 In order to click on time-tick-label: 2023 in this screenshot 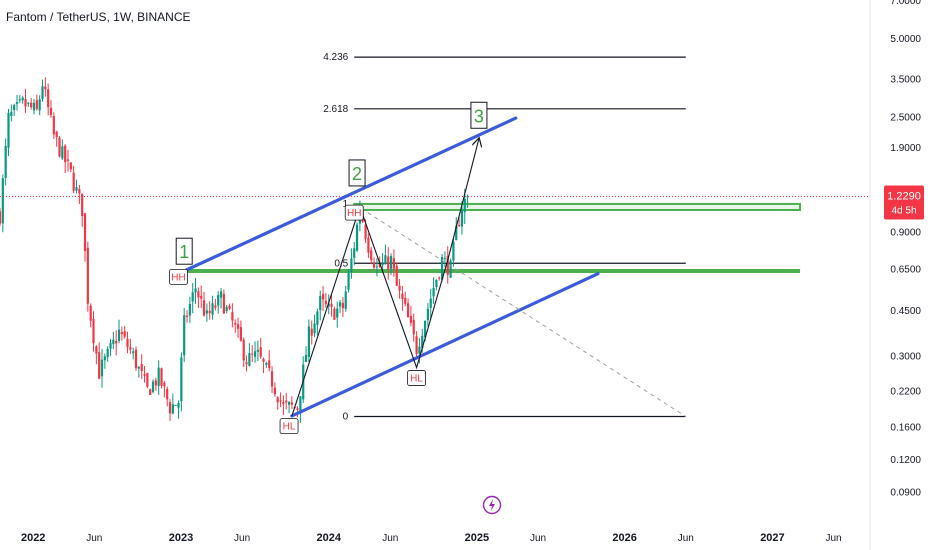, I will do `click(181, 538)`.